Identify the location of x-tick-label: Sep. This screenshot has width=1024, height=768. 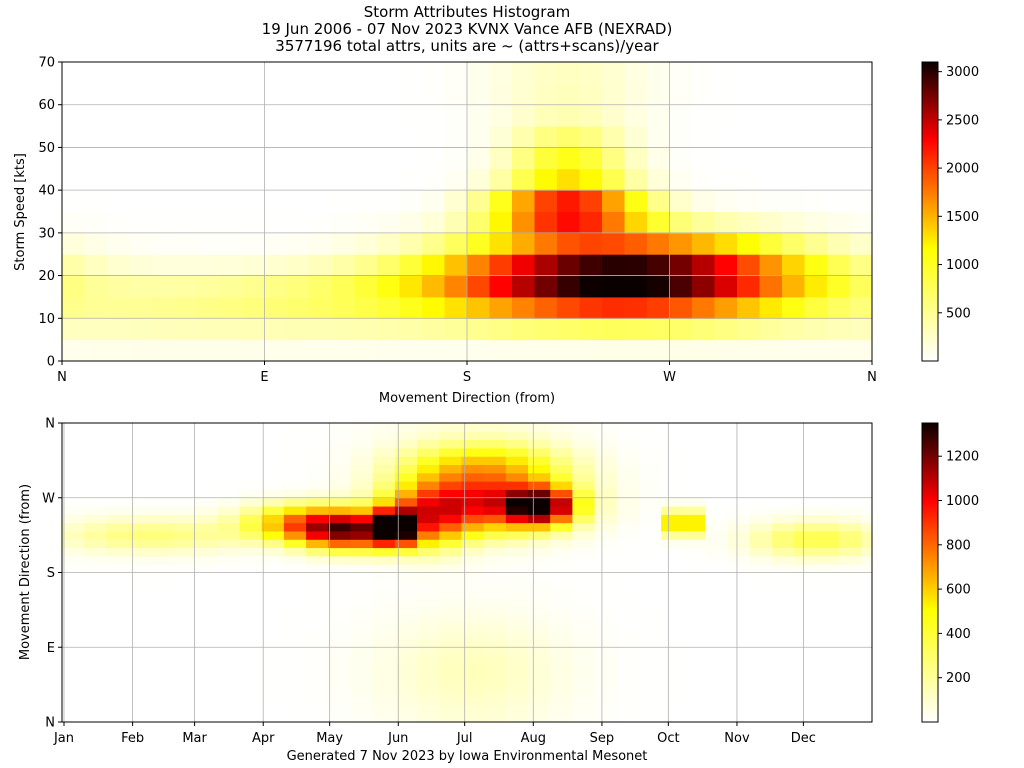
(602, 738).